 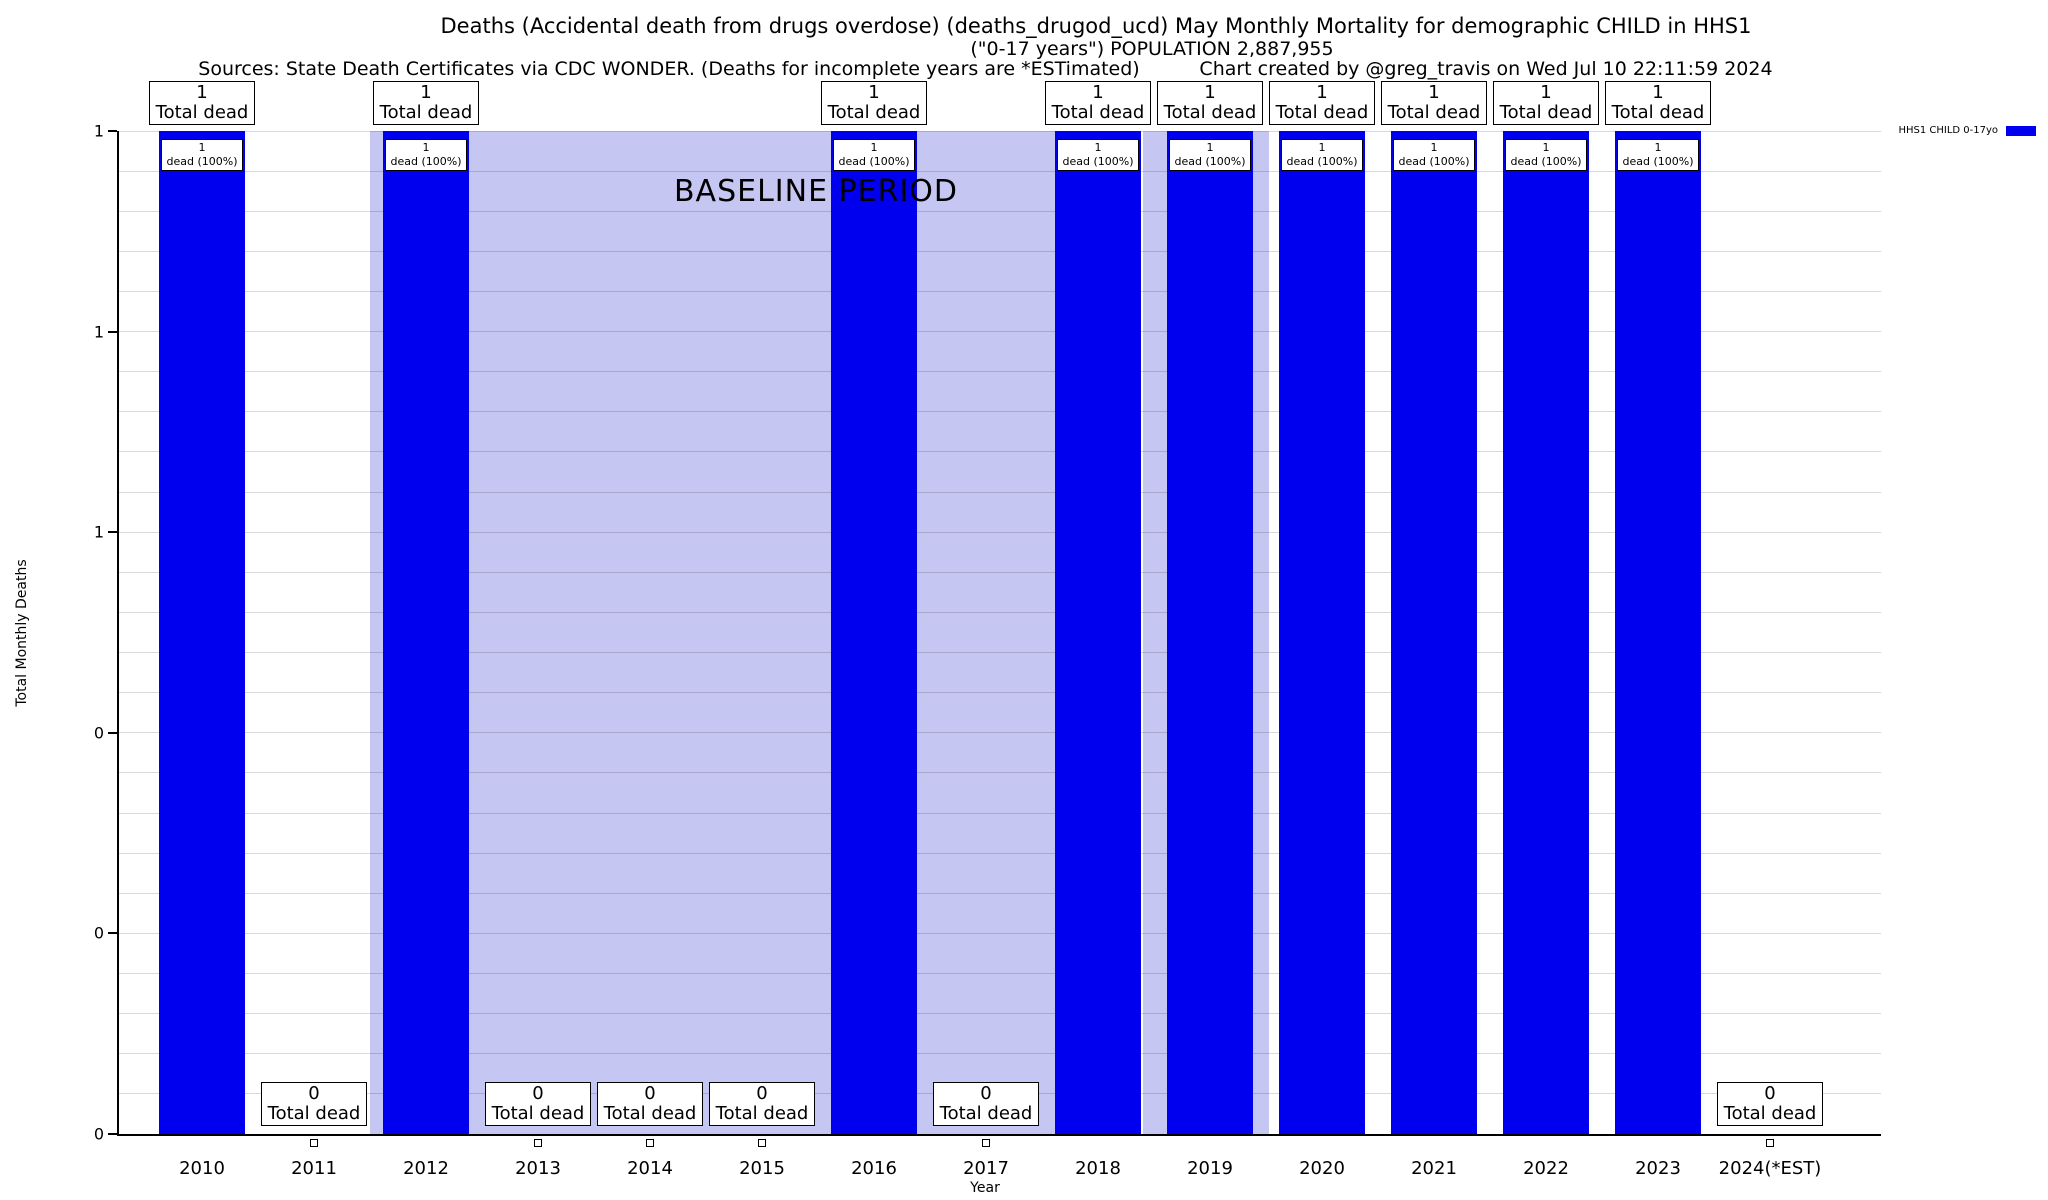 I want to click on x-tick-label: 2018, so click(x=1098, y=1168).